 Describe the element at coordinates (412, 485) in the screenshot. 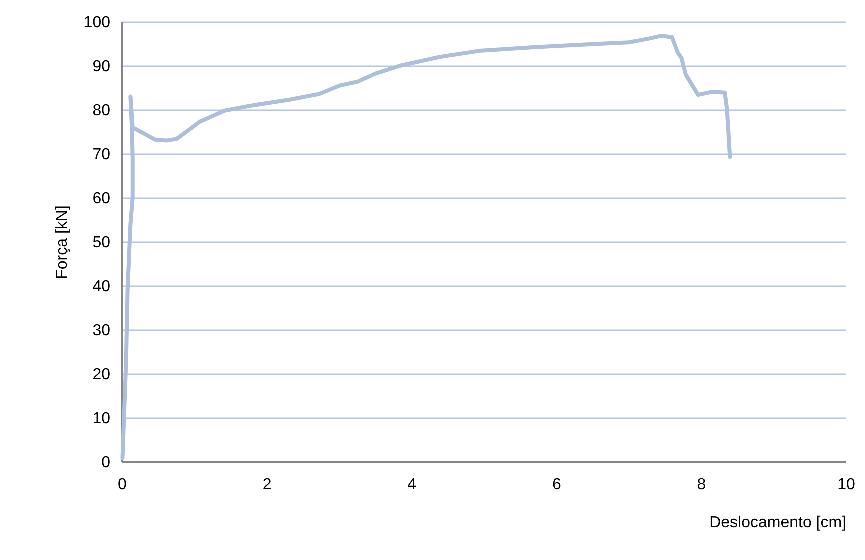

I see `x-tick-label: 4` at that location.